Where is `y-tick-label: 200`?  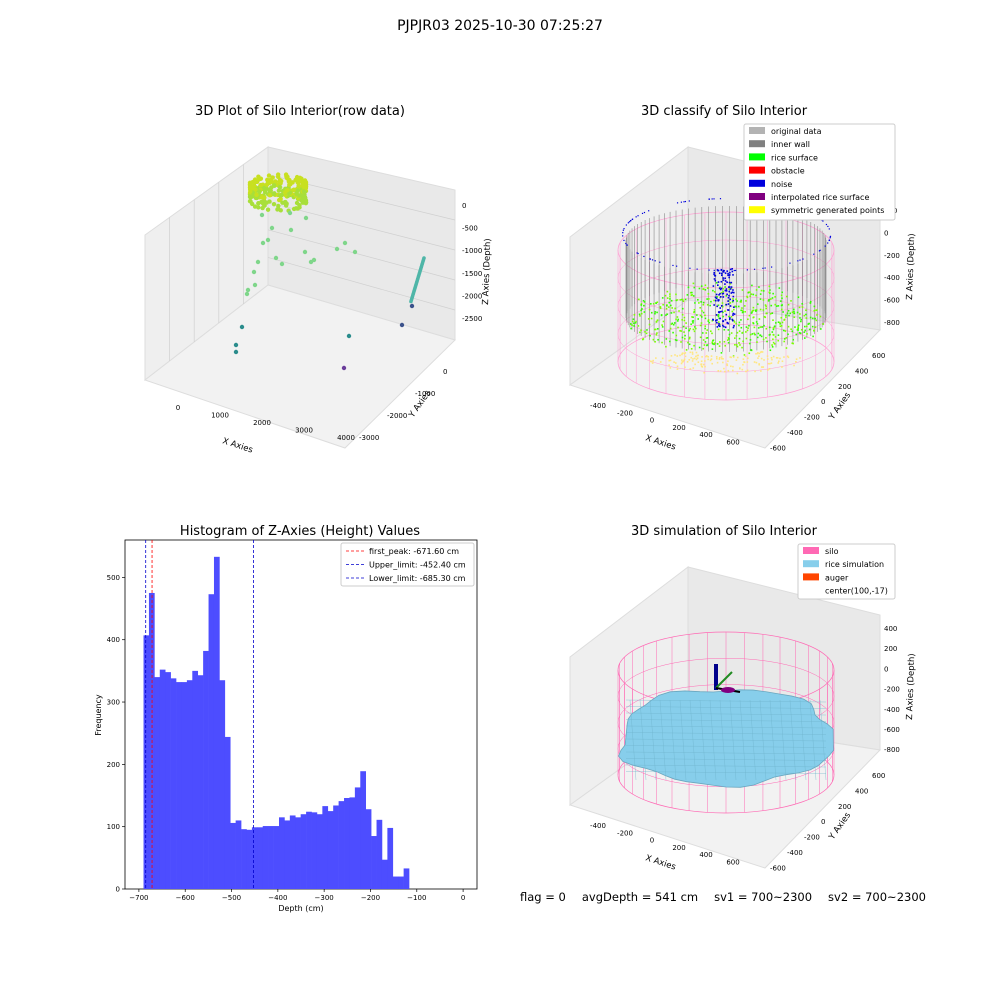
y-tick-label: 200 is located at coordinates (113, 765).